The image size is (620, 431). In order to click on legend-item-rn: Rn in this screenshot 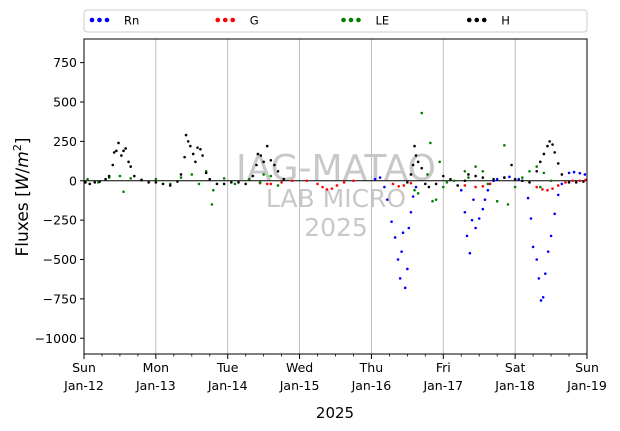, I will do `click(114, 21)`.